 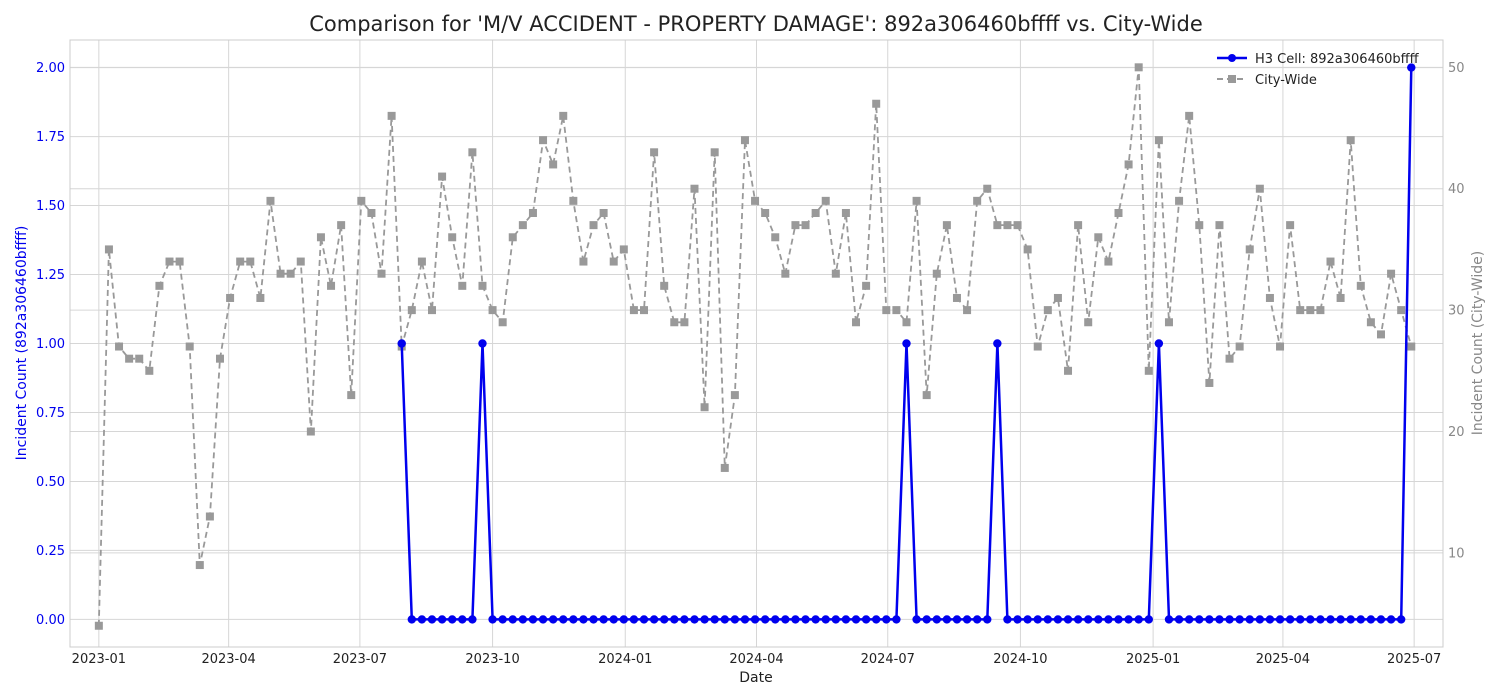 I want to click on y-right-tick-label: 20, so click(x=1456, y=432).